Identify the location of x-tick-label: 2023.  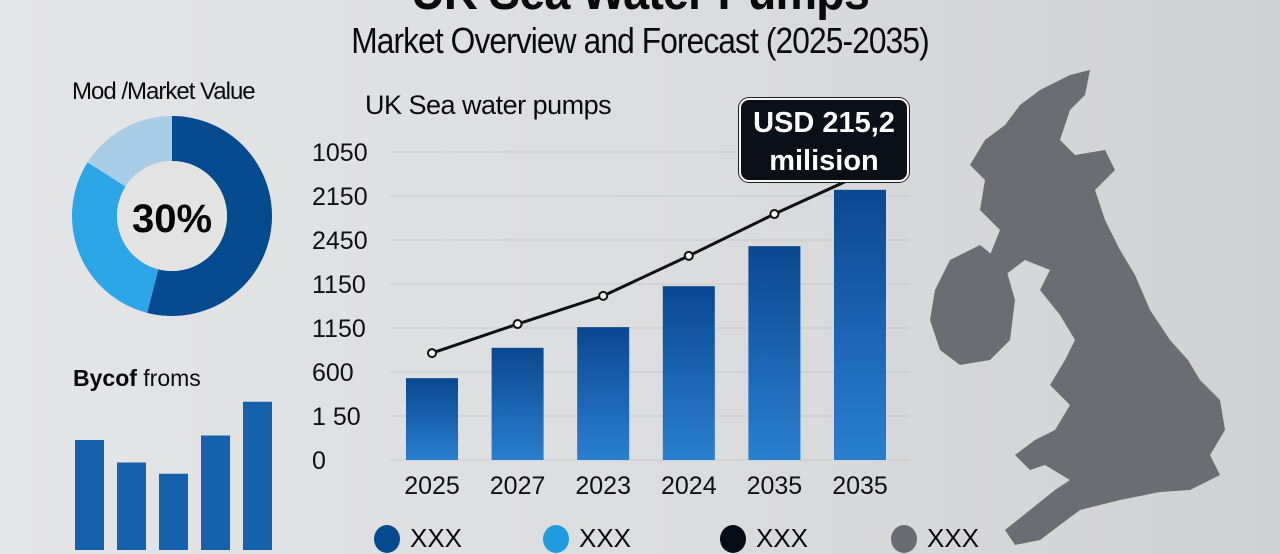
(603, 486).